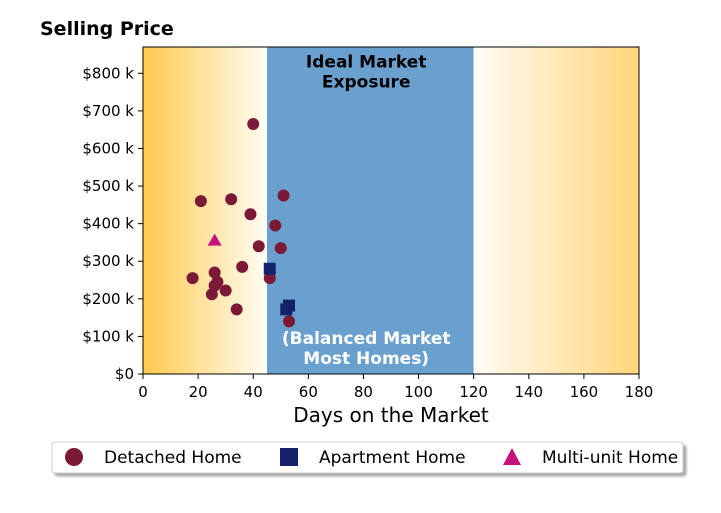 The image size is (721, 513). I want to click on x-tick-label: 160, so click(584, 392).